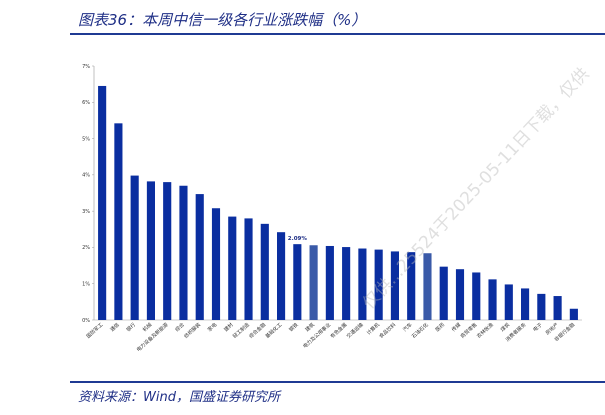 The image size is (605, 415). Describe the element at coordinates (538, 327) in the screenshot. I see `x-tick-label: 电子` at that location.